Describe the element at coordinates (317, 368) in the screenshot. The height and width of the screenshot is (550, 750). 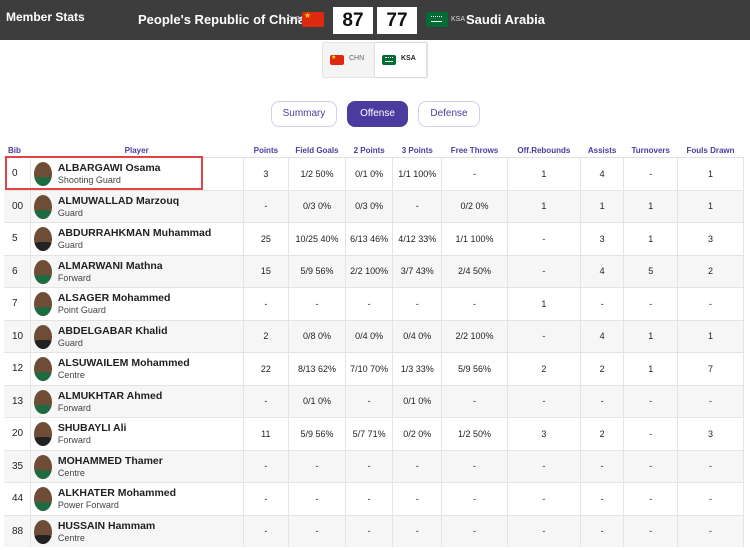
I see `stat-fg: 8/13 62%` at that location.